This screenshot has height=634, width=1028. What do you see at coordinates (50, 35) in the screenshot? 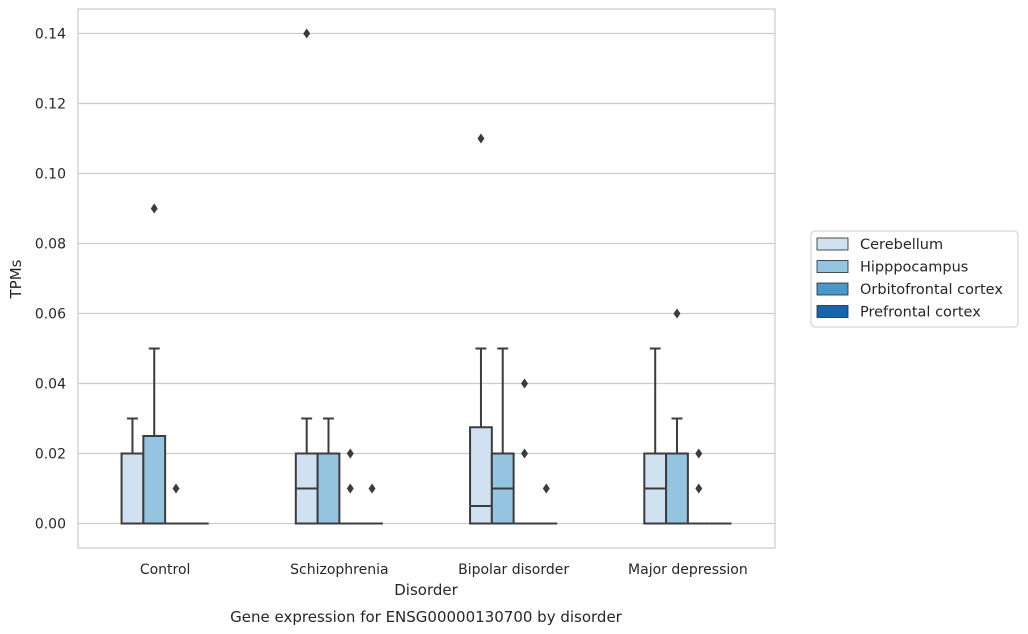
I see `y-tick-label: 0.14` at bounding box center [50, 35].